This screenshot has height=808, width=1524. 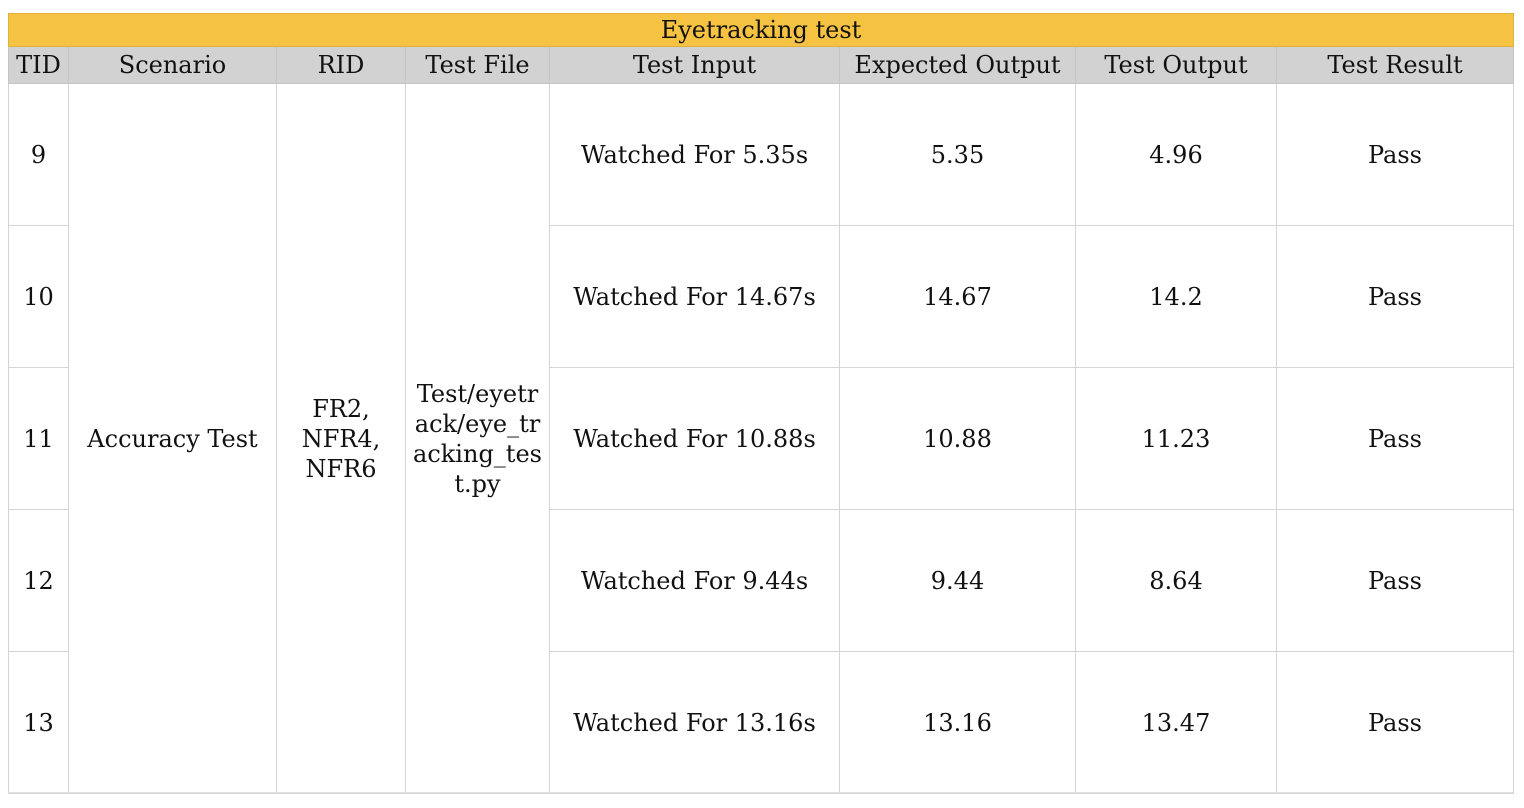 I want to click on header-test-input: Test Input, so click(x=694, y=65).